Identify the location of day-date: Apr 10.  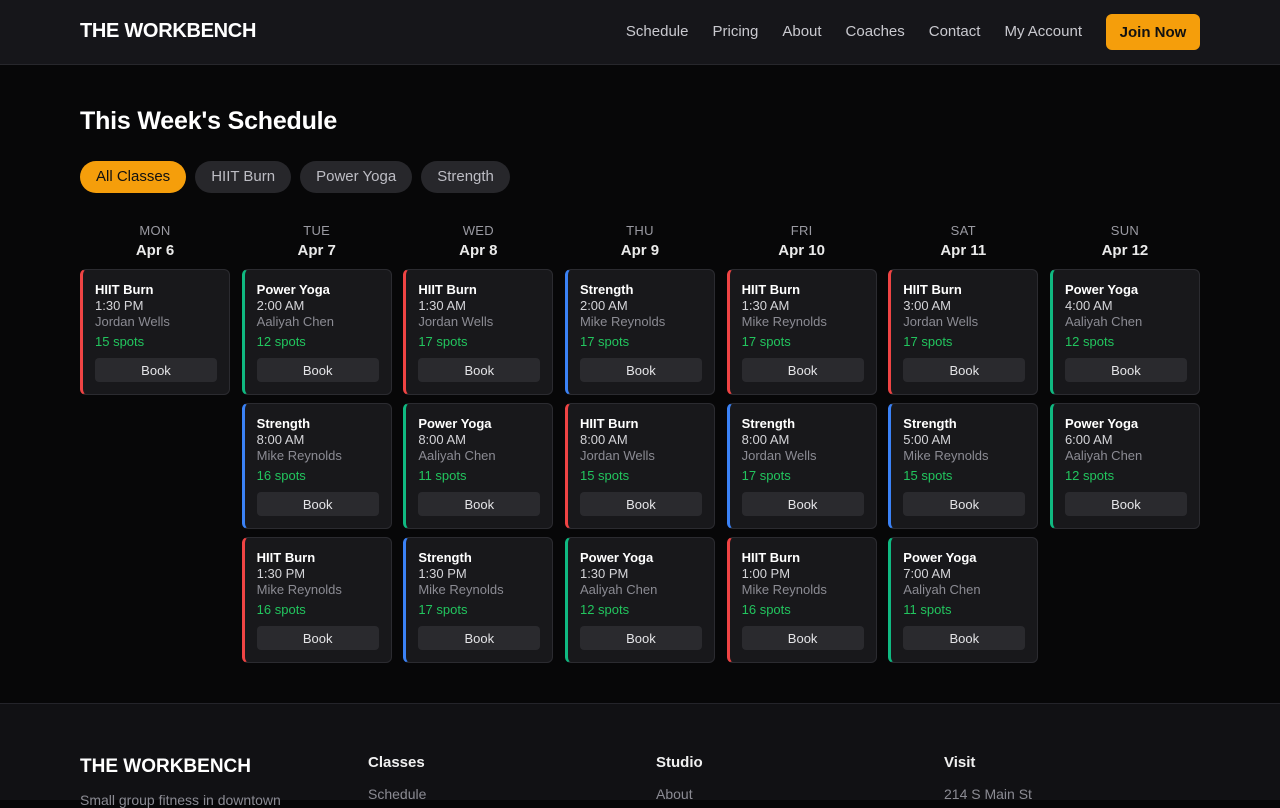
(801, 250).